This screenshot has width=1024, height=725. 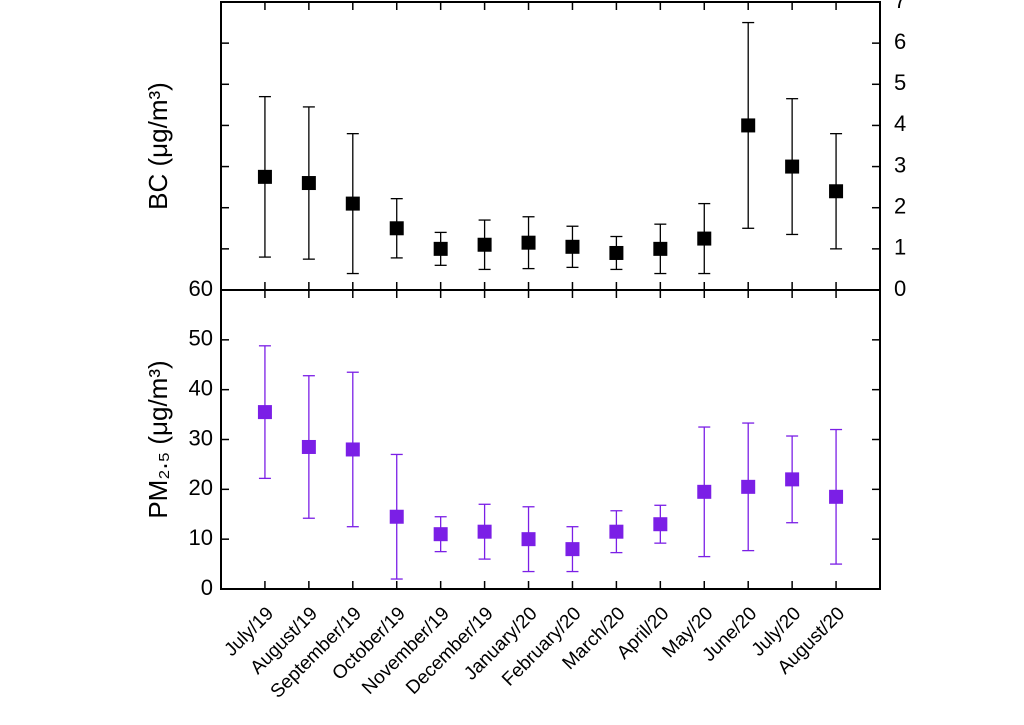 I want to click on y-tick-label: 60, so click(x=201, y=288).